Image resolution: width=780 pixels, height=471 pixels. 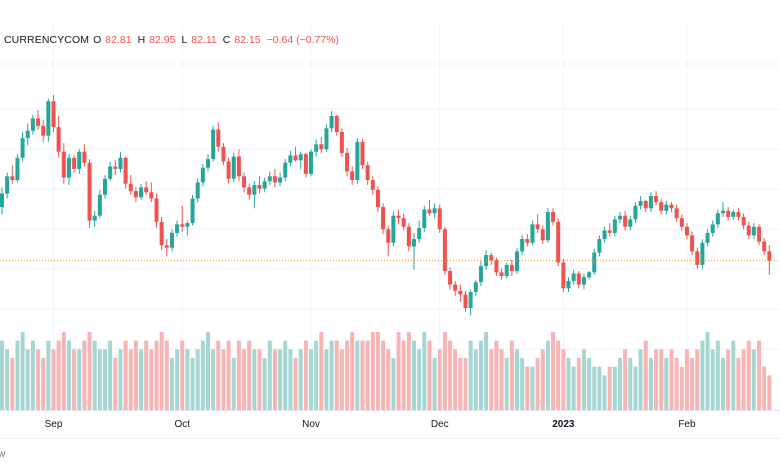 What do you see at coordinates (563, 424) in the screenshot?
I see `time-tick-label: 2023` at bounding box center [563, 424].